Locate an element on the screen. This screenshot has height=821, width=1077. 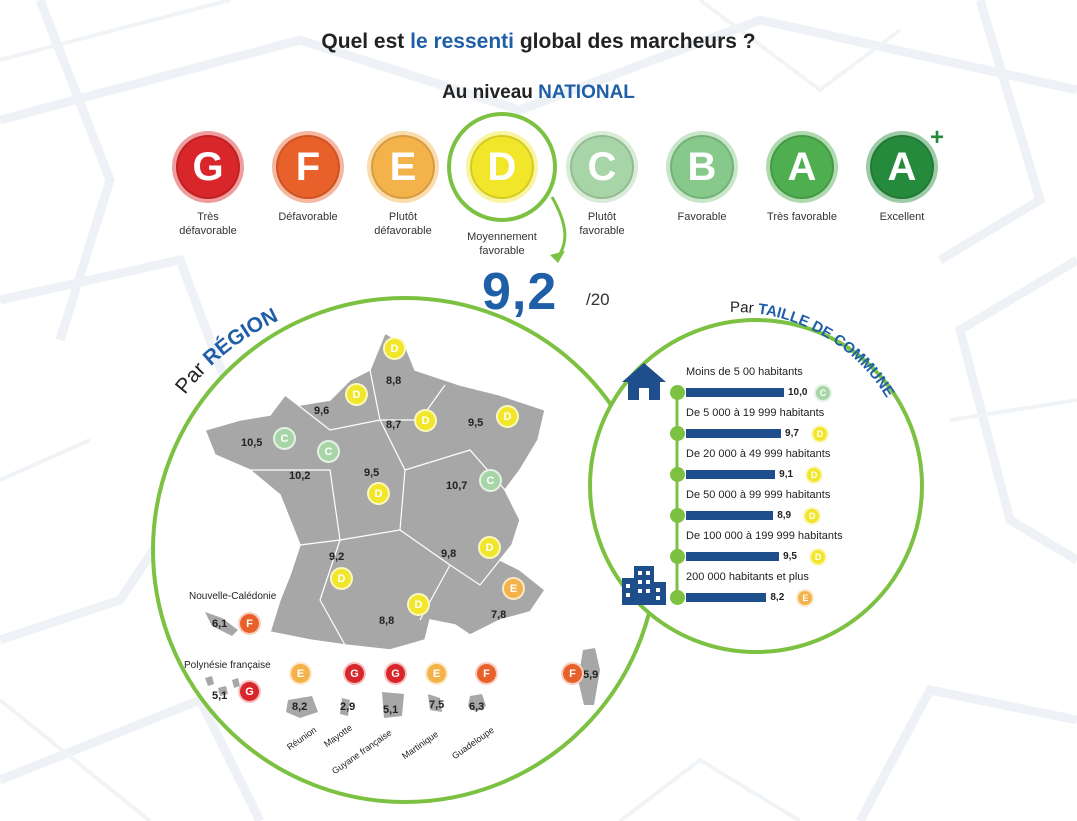
region-heading: Par RÉGION is located at coordinates (226, 351).